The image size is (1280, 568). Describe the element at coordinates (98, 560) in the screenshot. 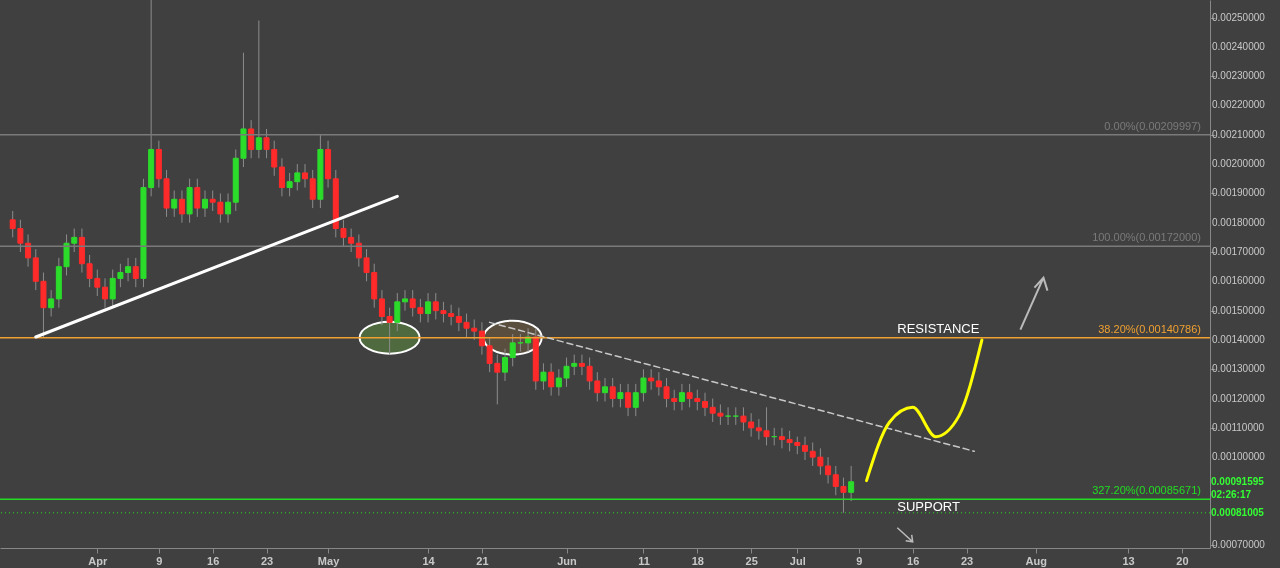

I see `x-tick-label: Apr` at that location.